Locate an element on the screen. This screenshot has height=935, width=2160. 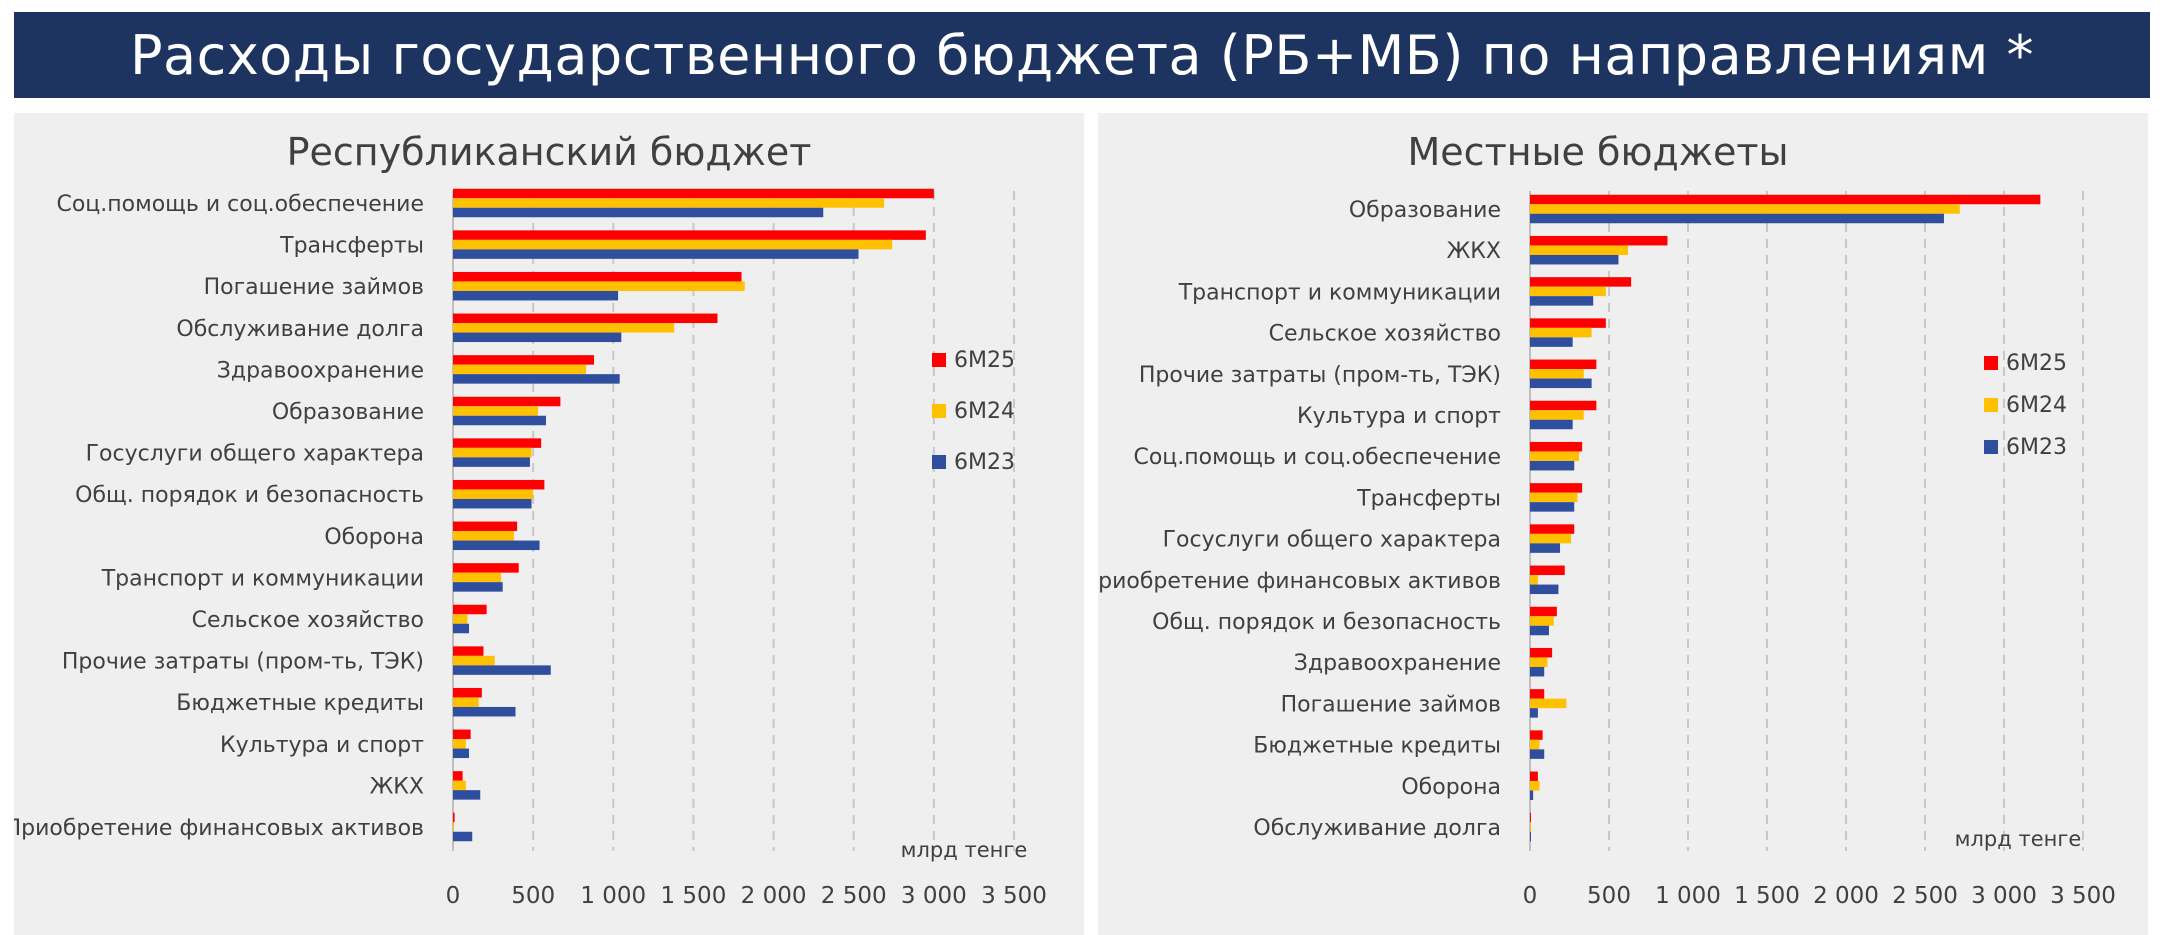
category-label: Трансферты is located at coordinates (1428, 498).